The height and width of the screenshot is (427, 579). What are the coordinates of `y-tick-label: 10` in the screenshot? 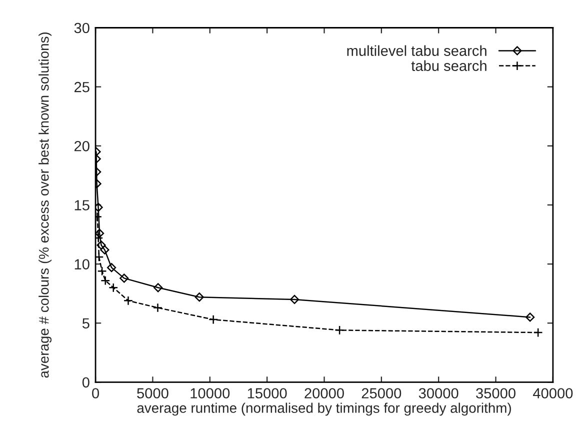 It's located at (82, 264).